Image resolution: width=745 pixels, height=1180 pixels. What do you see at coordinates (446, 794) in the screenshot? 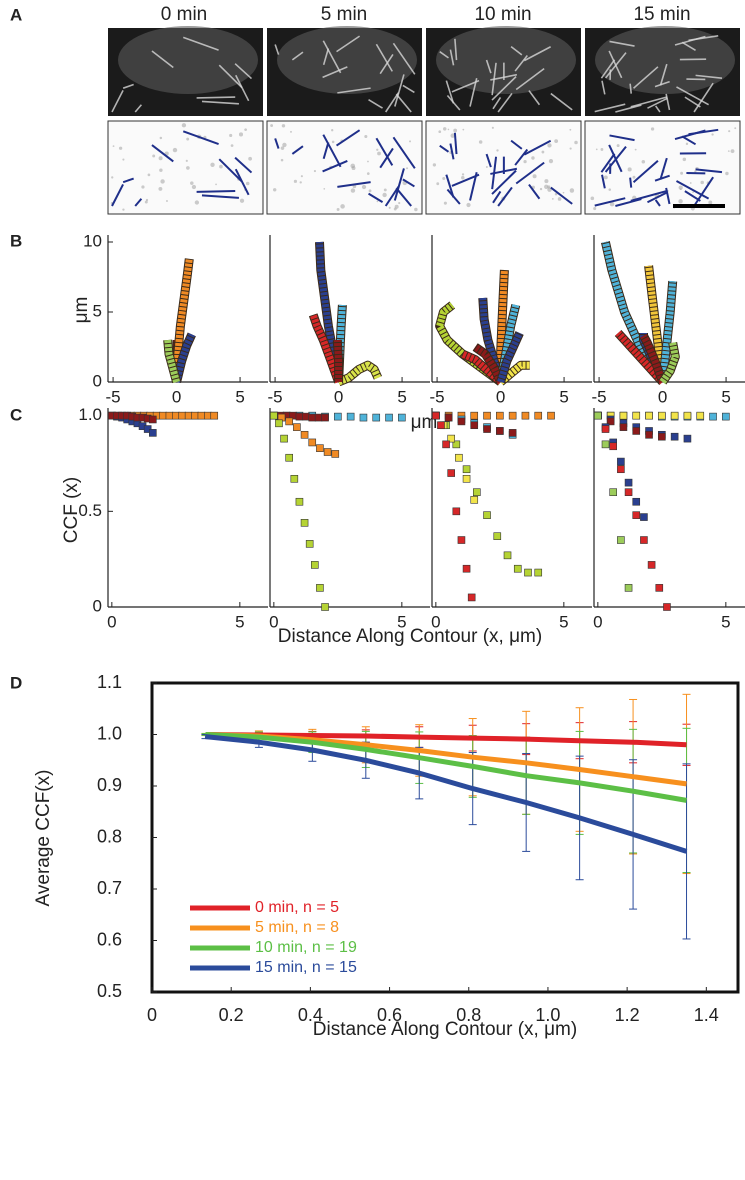
I see `series-line` at bounding box center [446, 794].